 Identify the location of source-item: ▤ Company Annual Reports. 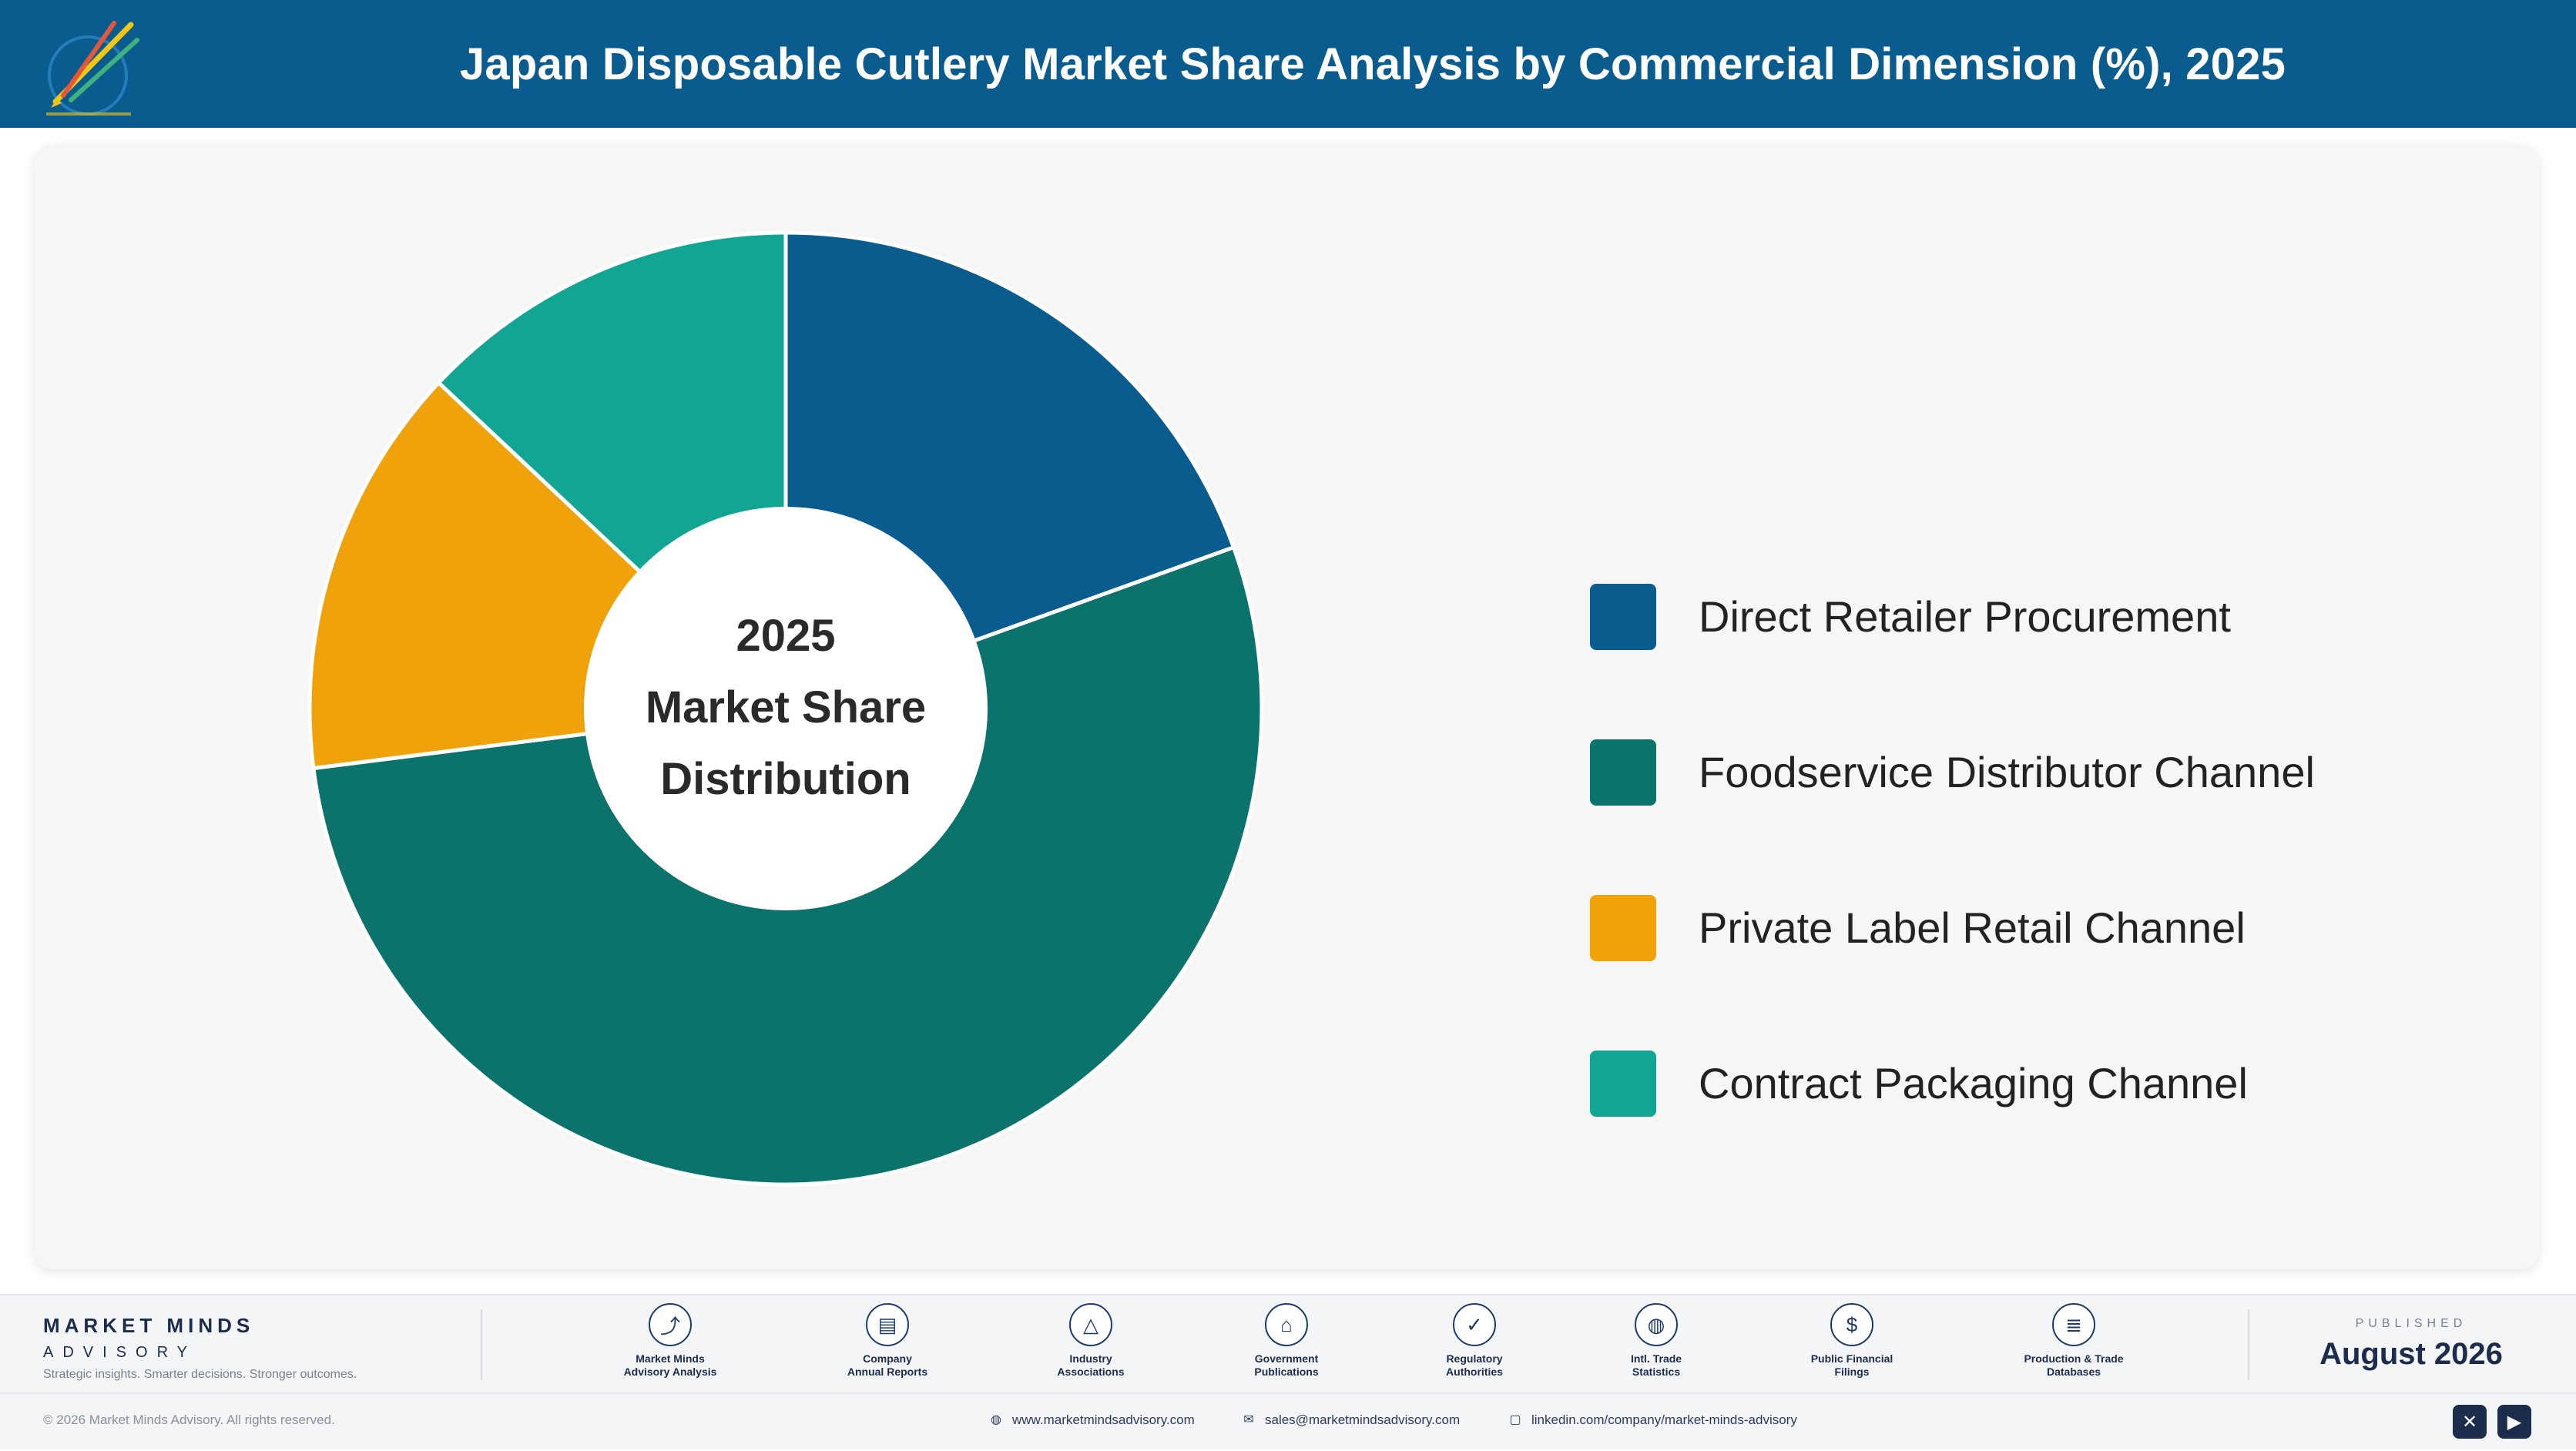
(887, 1341).